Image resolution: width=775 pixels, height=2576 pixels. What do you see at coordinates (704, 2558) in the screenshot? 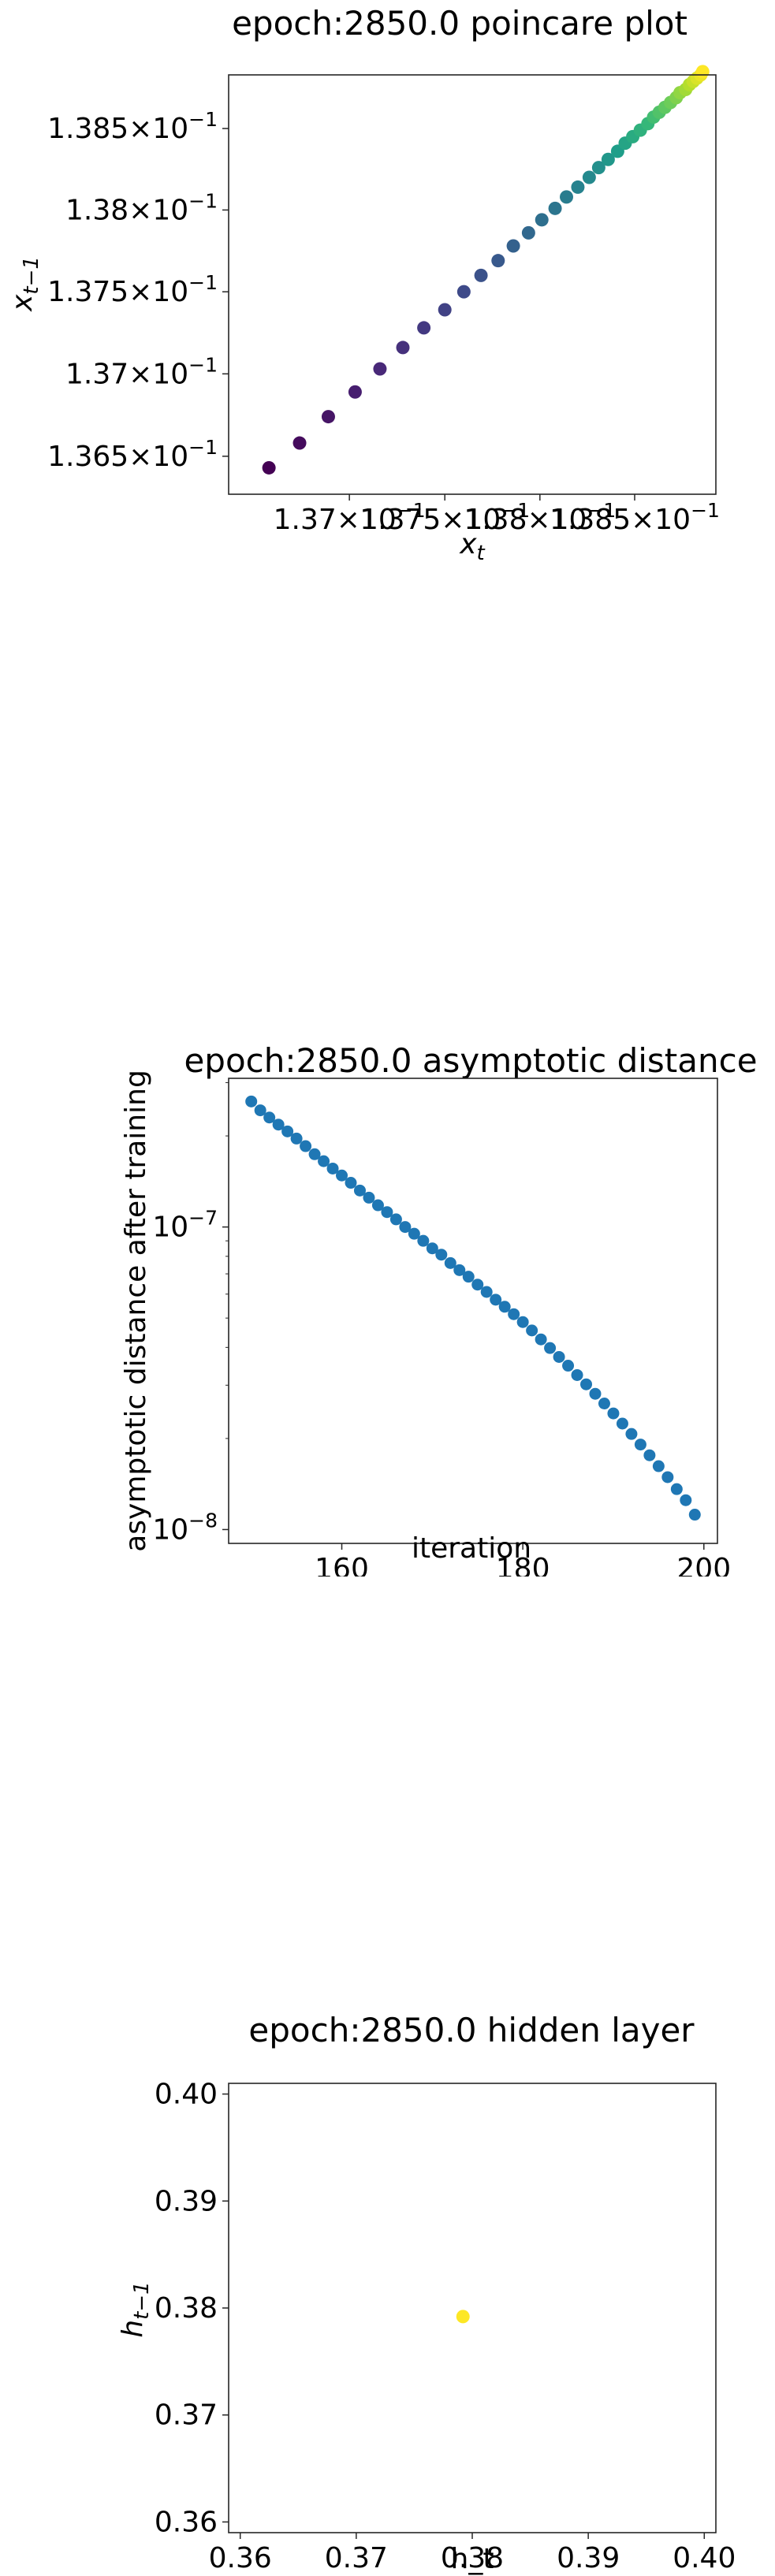
I see `hidden-x-tick-label: 0.40` at bounding box center [704, 2558].